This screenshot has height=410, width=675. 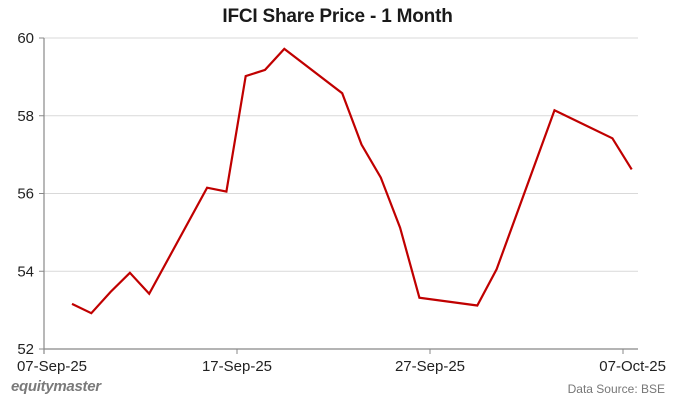 I want to click on y-tick-label: 58, so click(x=25, y=116).